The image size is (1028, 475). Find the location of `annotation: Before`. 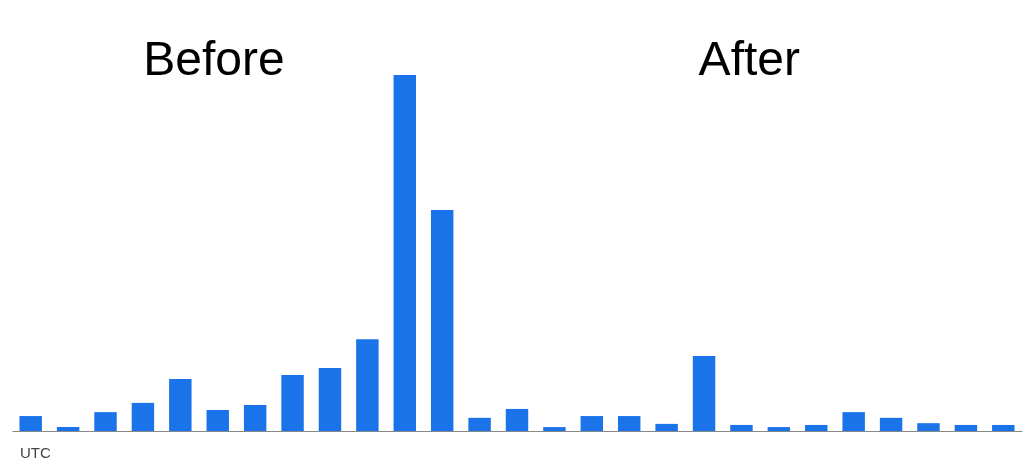

annotation: Before is located at coordinates (214, 58).